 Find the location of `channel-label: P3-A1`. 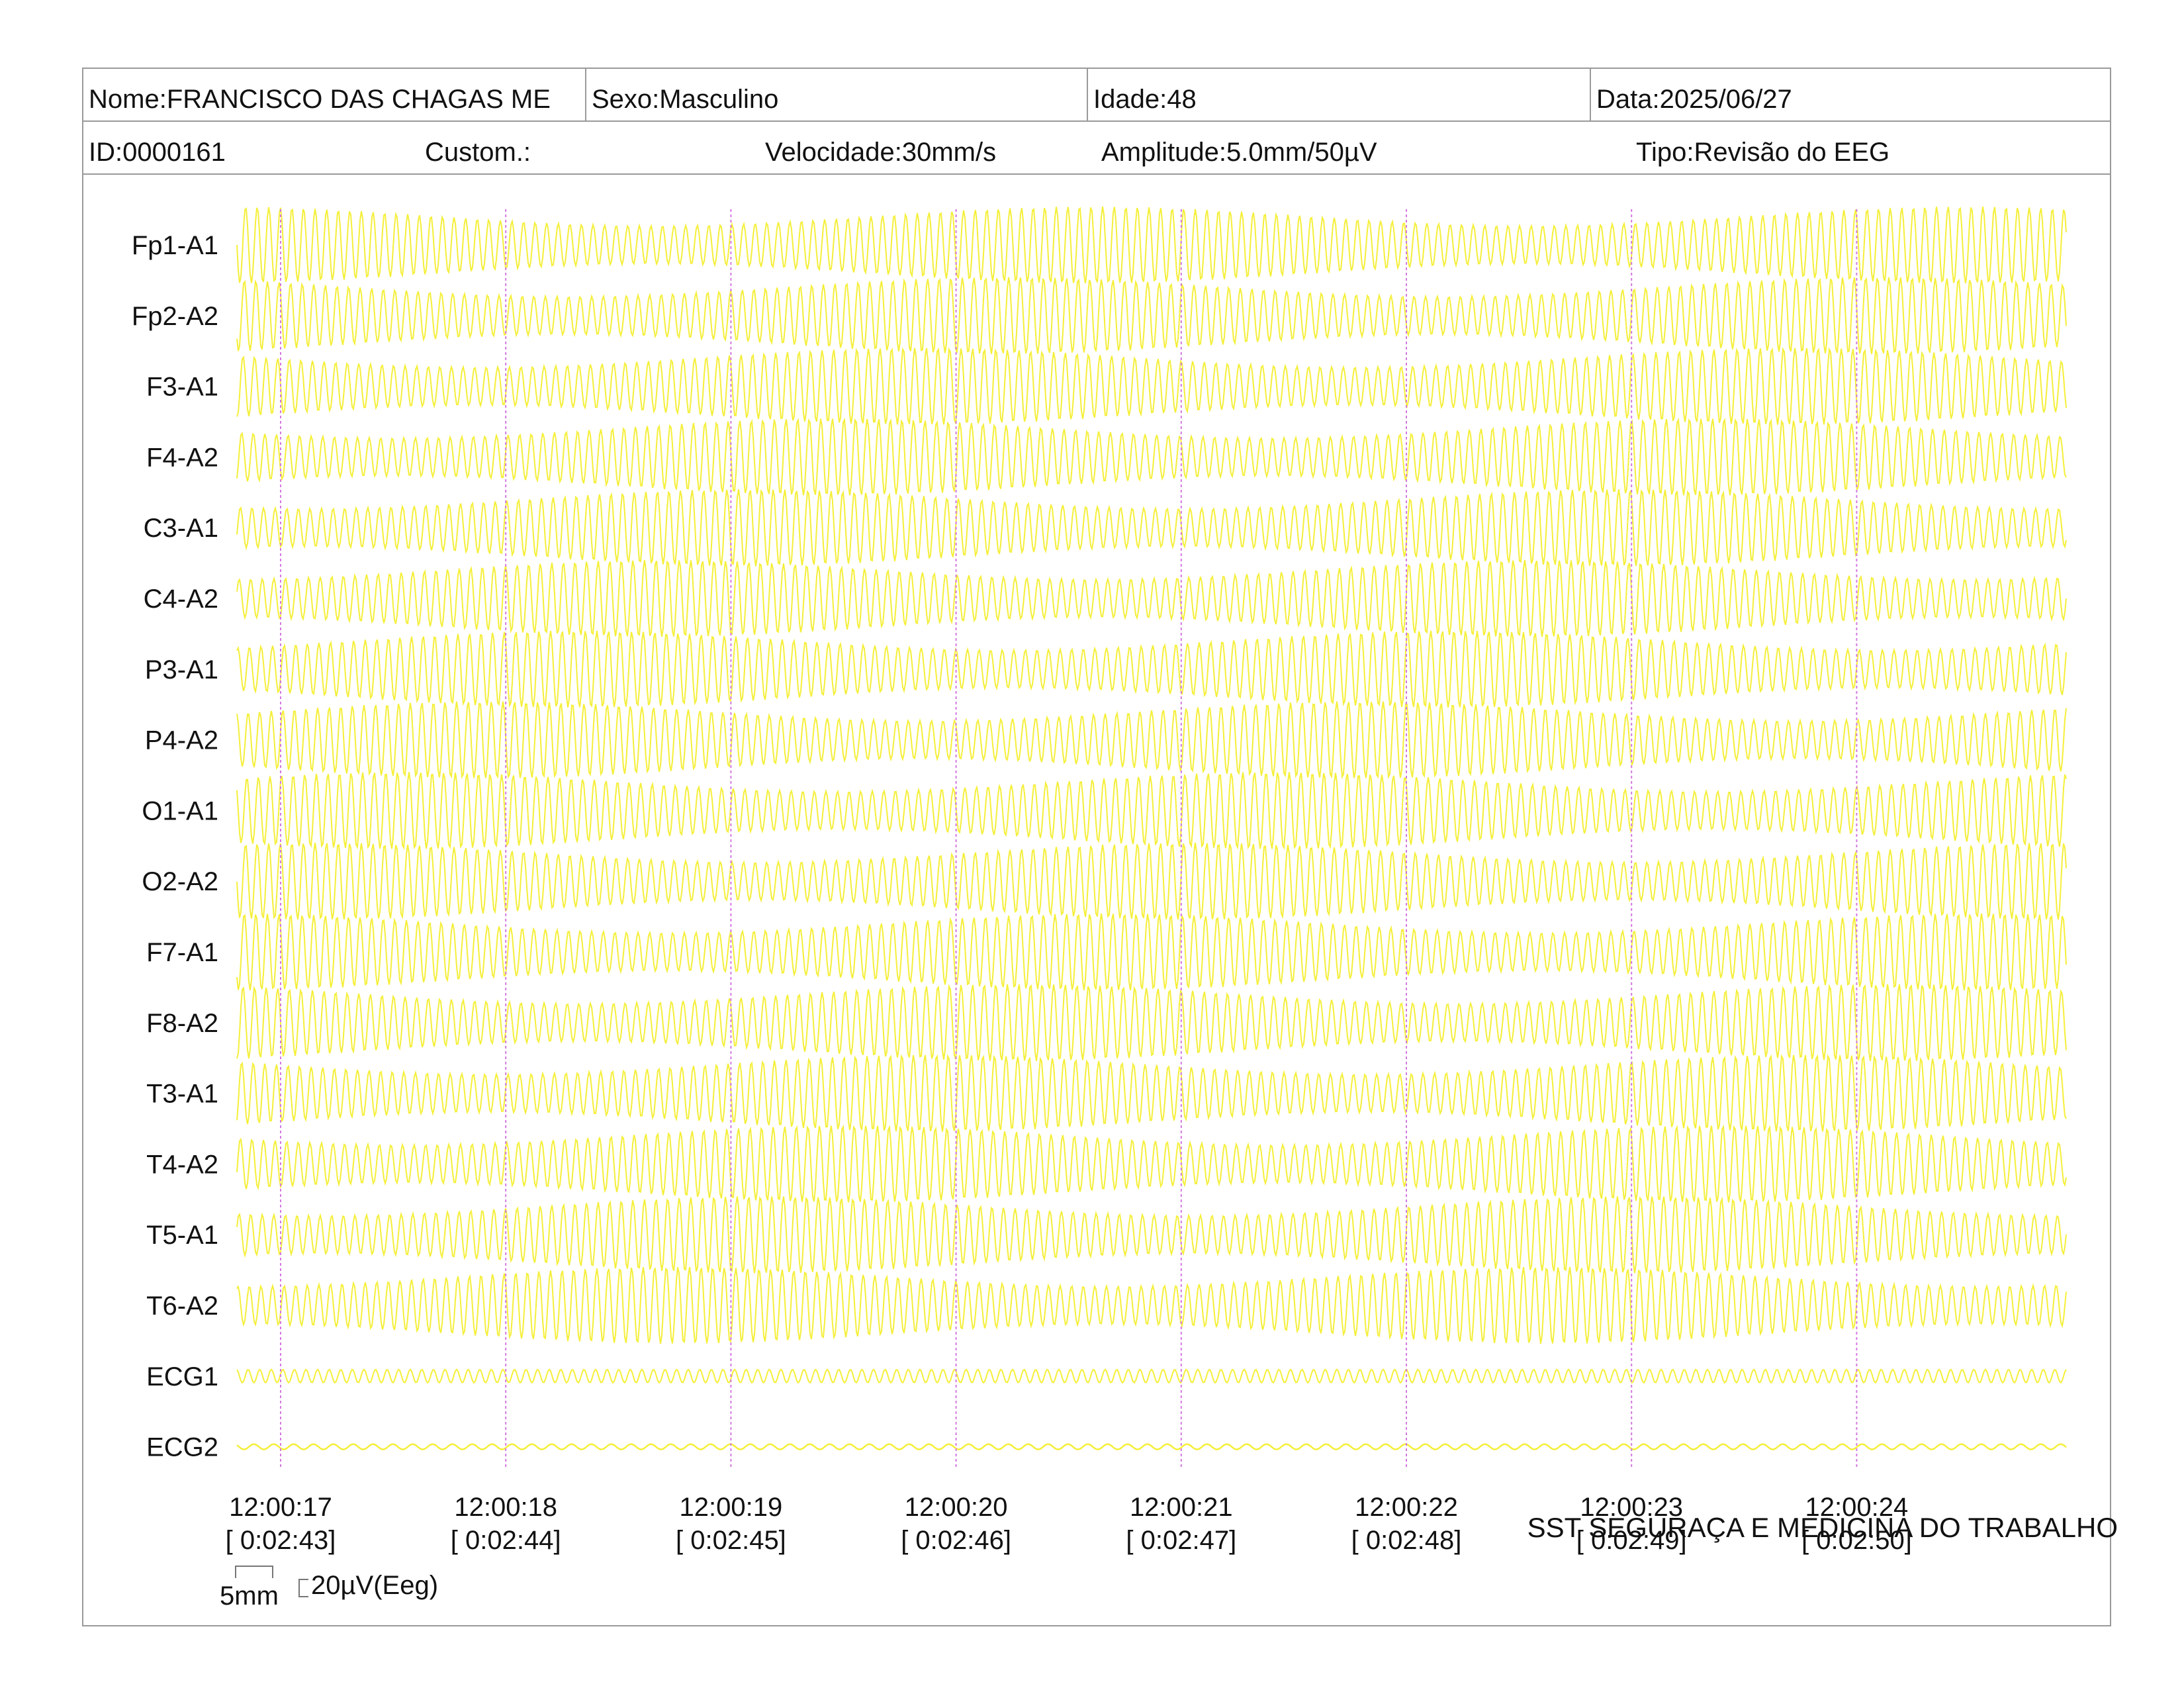

channel-label: P3-A1 is located at coordinates (181, 669).